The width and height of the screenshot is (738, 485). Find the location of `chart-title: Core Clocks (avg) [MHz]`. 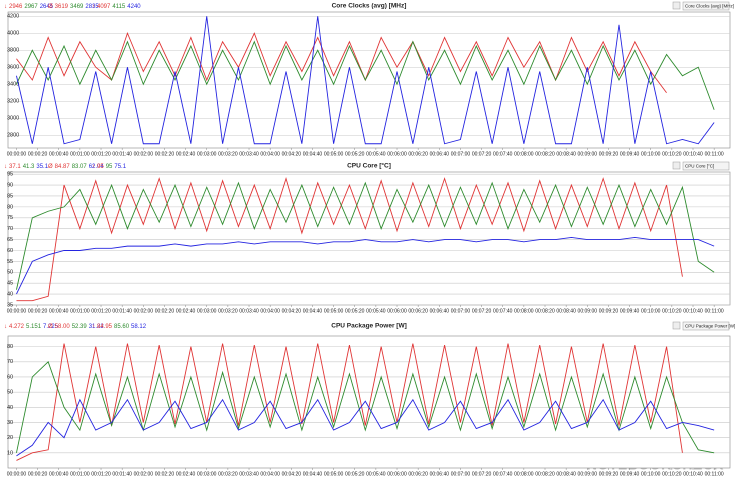

chart-title: Core Clocks (avg) [MHz] is located at coordinates (369, 6).